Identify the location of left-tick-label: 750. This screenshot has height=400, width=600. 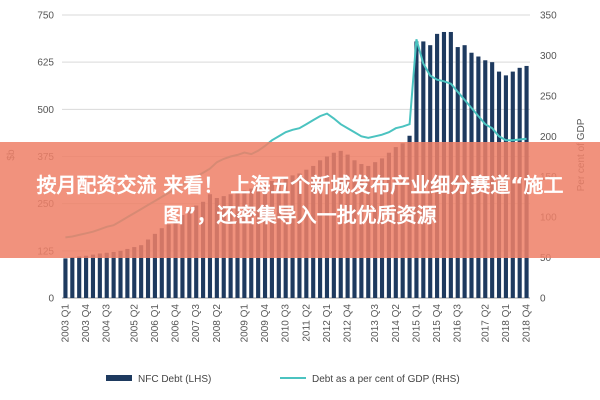
(45, 16).